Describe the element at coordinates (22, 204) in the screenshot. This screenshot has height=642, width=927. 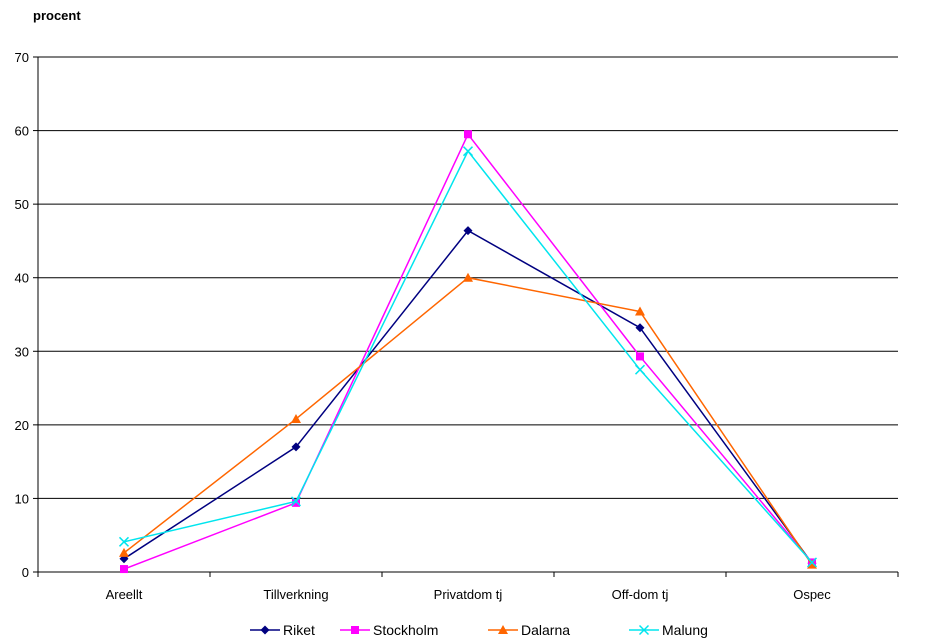
I see `y-tick-label-5: 50` at that location.